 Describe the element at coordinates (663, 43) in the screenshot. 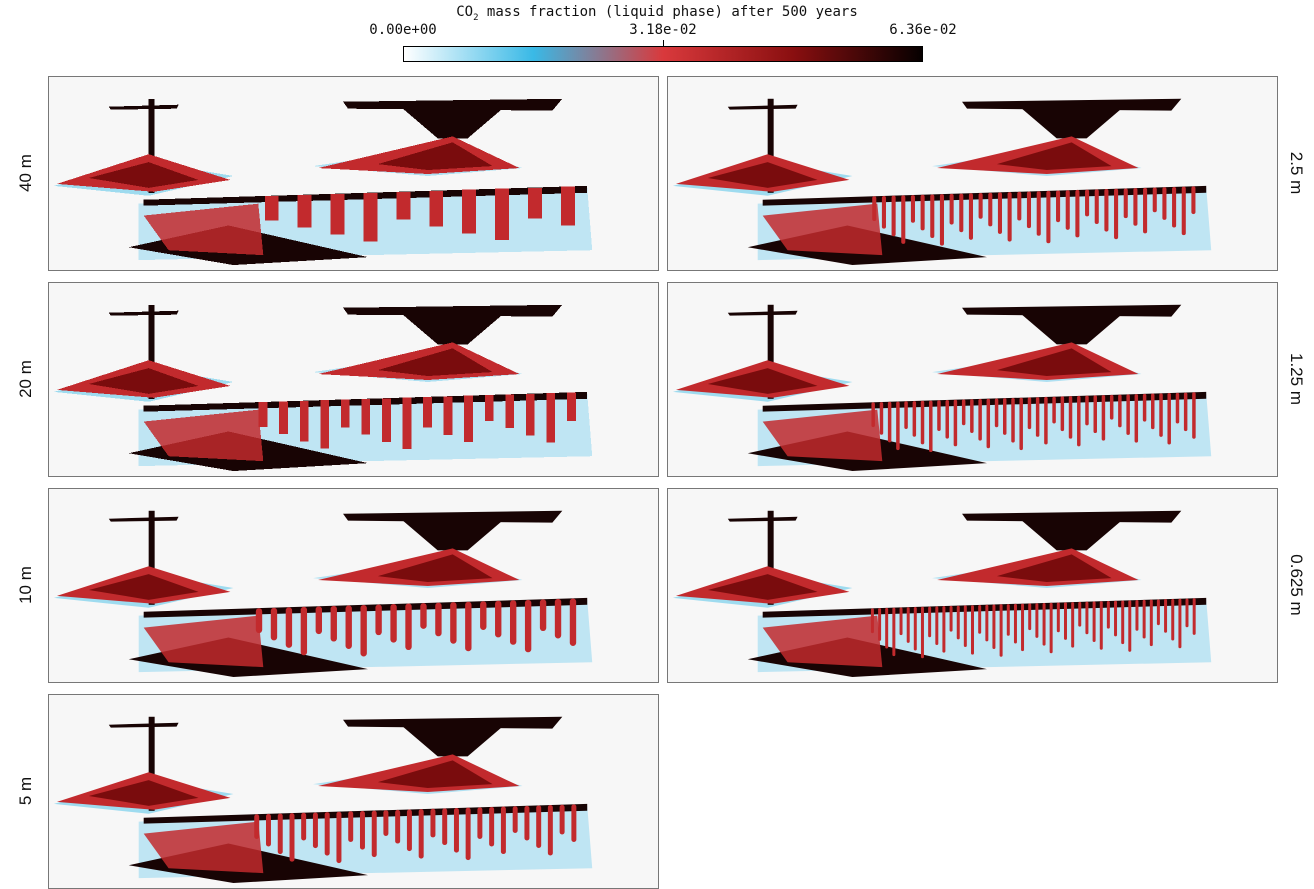

I see `colorbar-mid-tick-mark` at that location.